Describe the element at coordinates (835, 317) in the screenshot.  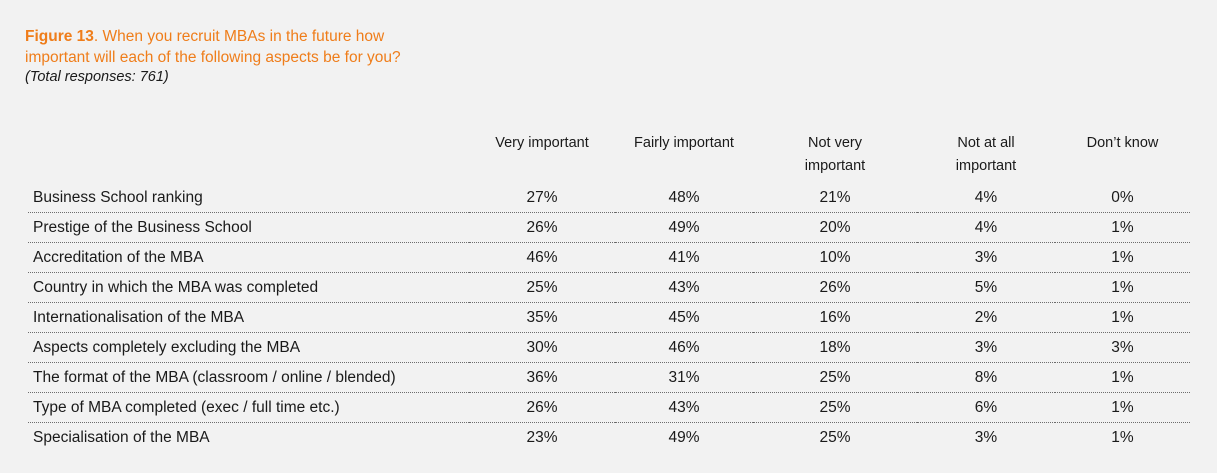
I see `table-cell: 16%` at that location.